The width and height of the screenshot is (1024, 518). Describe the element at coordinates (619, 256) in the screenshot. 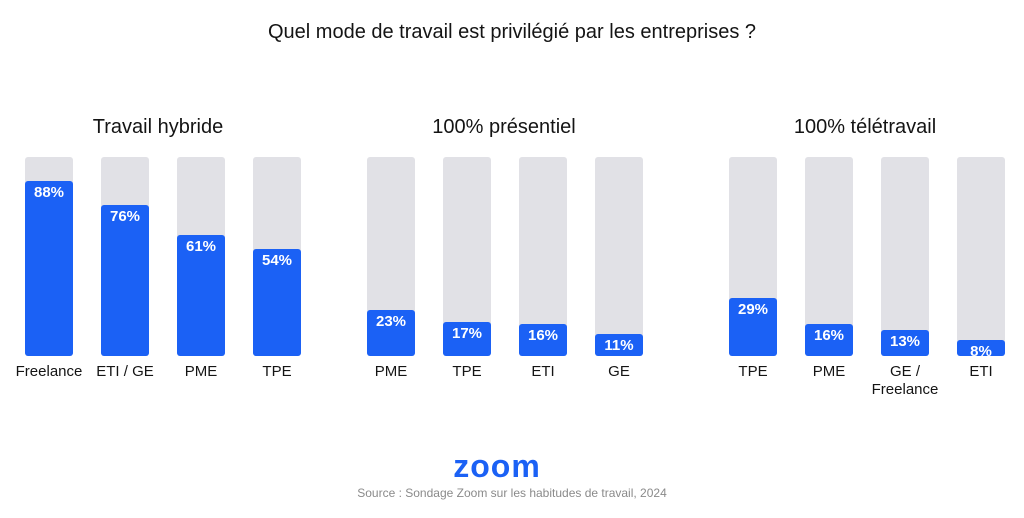

I see `bar-track: 11%` at that location.